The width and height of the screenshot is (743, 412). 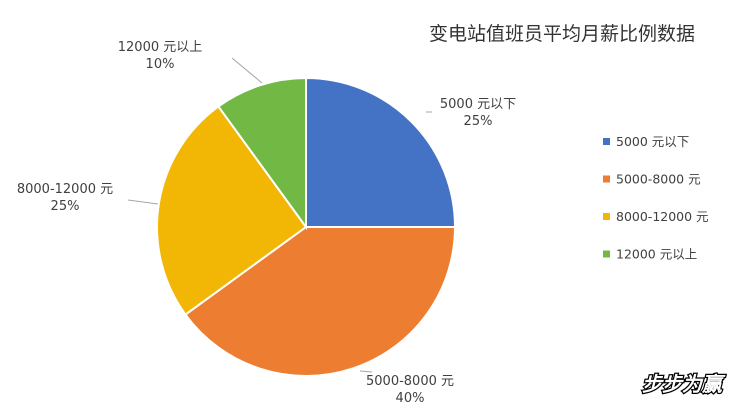 I want to click on legend-label-1: 5000 元以下, so click(x=652, y=141).